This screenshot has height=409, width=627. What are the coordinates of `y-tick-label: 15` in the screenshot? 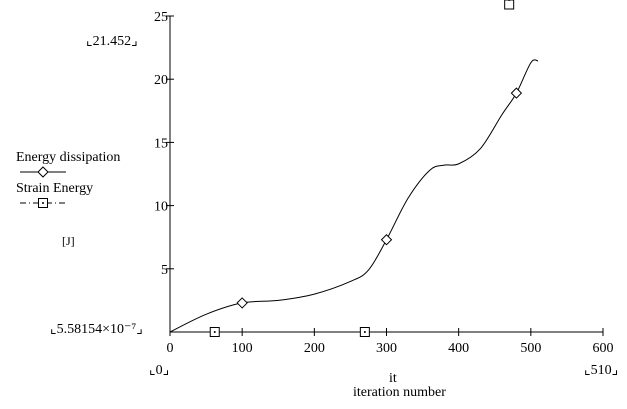 It's located at (161, 143).